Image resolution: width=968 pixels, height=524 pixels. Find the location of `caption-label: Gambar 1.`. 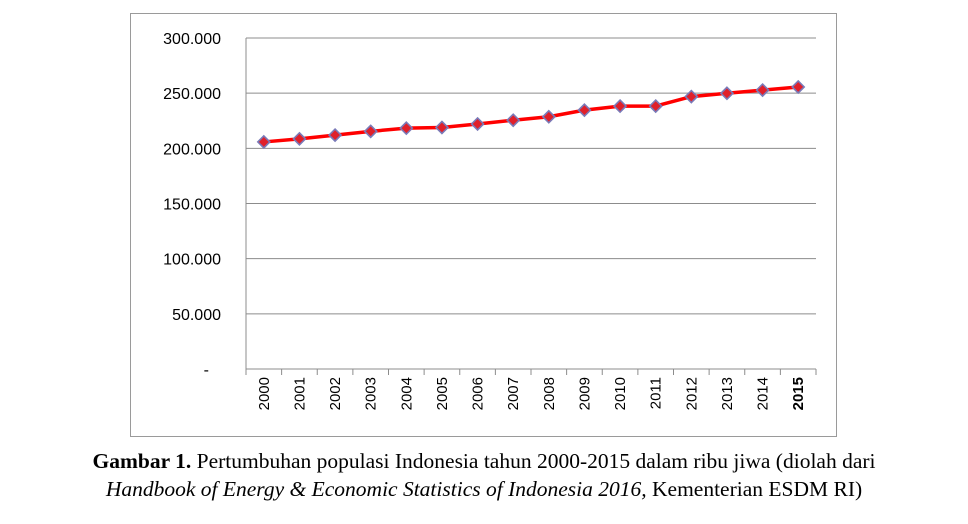

caption-label: Gambar 1. is located at coordinates (142, 461).